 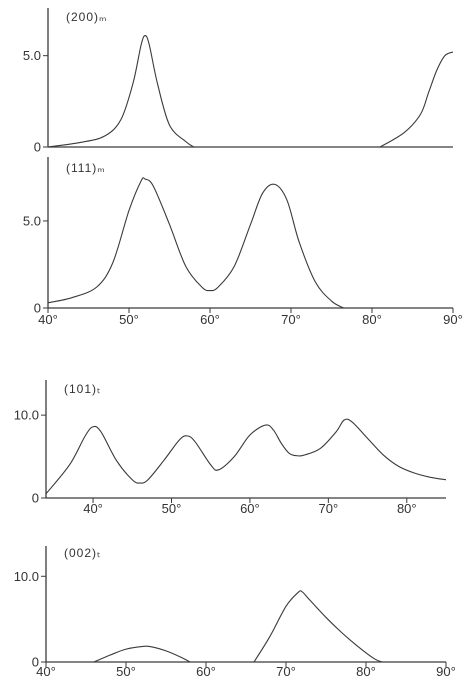 What do you see at coordinates (87, 17) in the screenshot?
I see `panel-title: (200)ₘ` at bounding box center [87, 17].